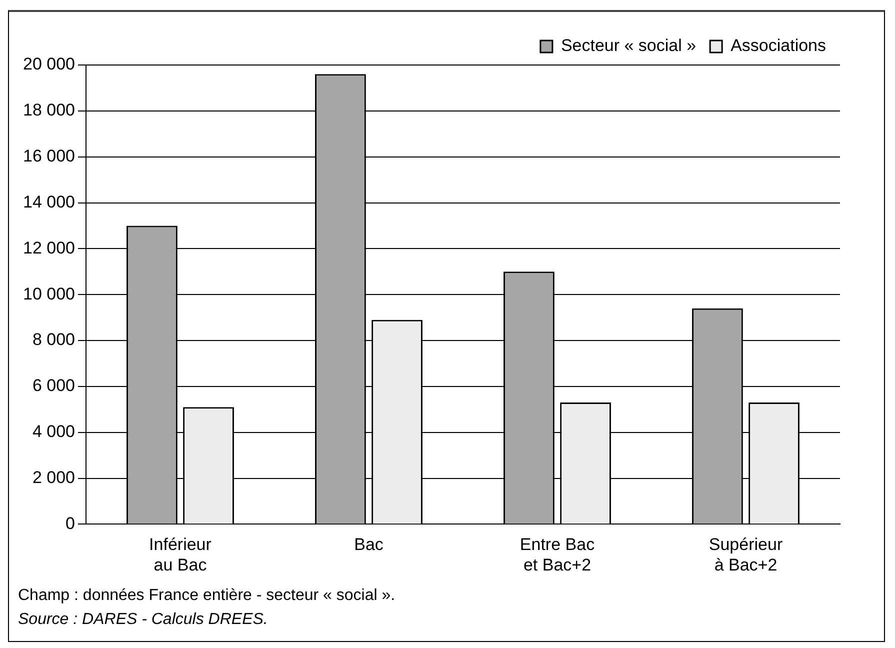  I want to click on y-tick-label: 0, so click(70, 523).